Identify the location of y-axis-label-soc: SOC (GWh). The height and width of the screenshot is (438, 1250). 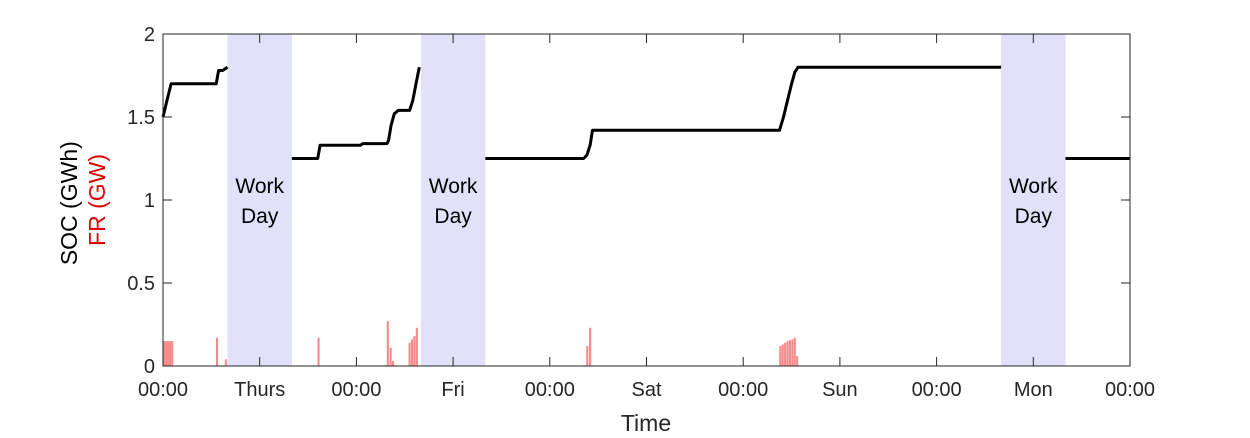
(69, 203).